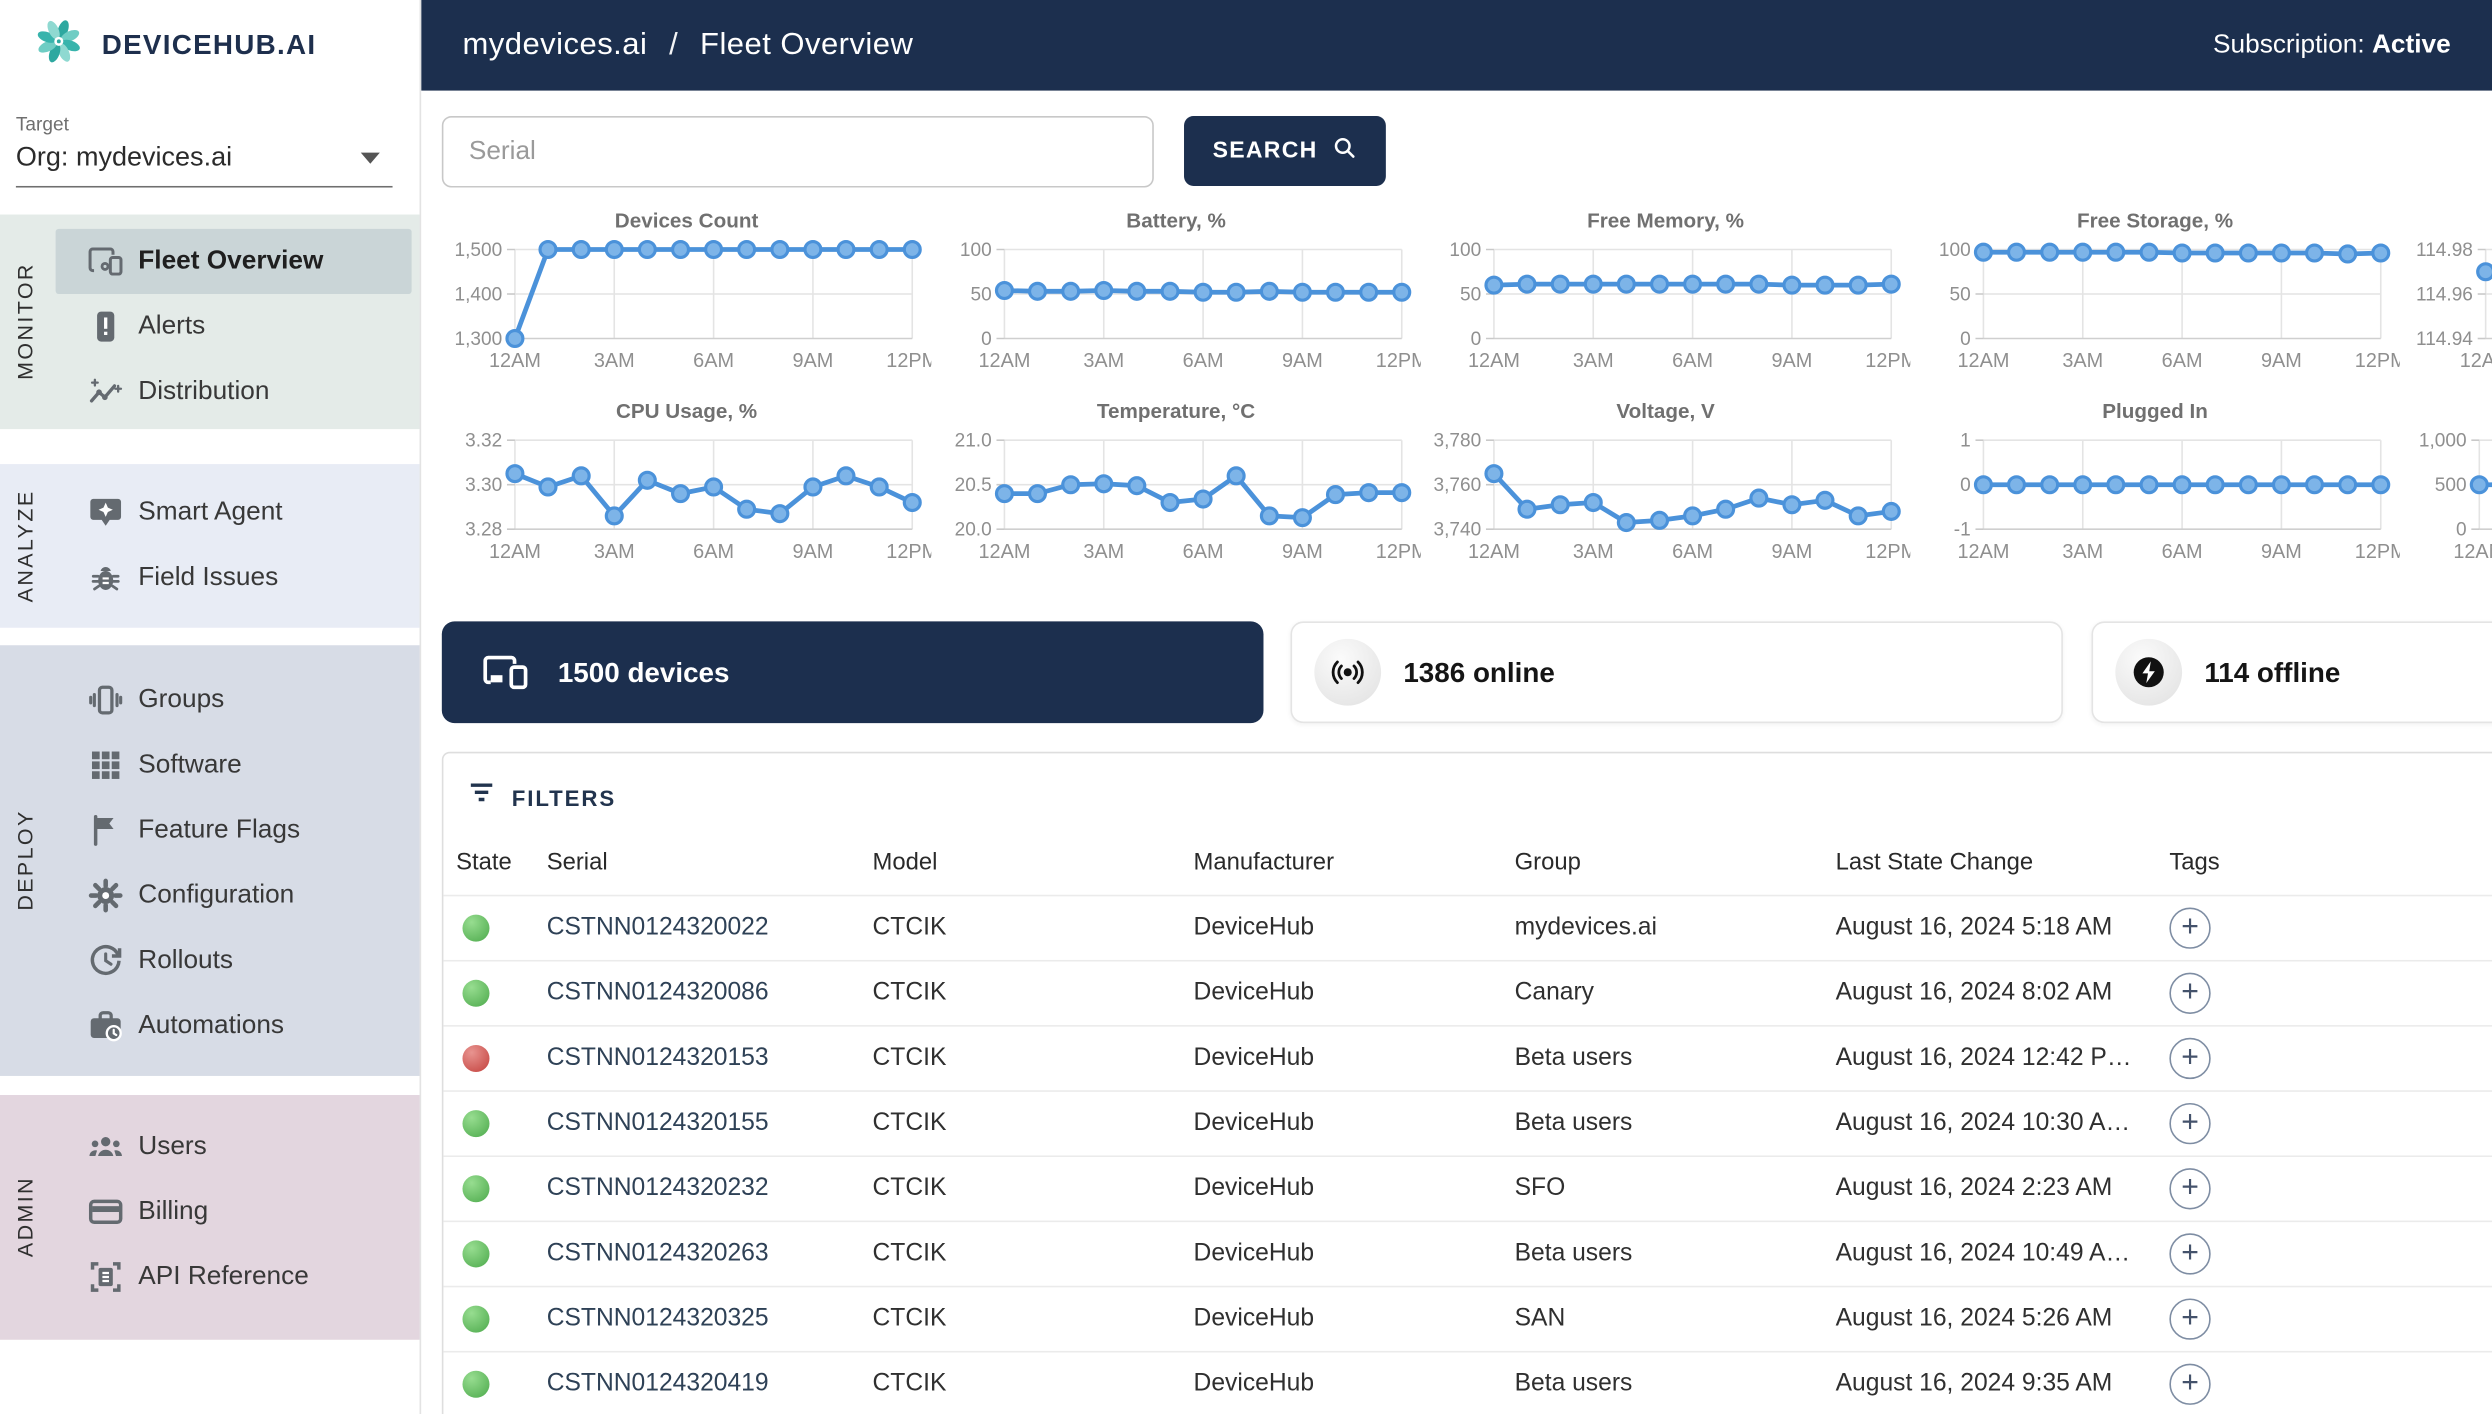 This screenshot has width=2492, height=1414. I want to click on svg-text: 0, so click(1965, 485).